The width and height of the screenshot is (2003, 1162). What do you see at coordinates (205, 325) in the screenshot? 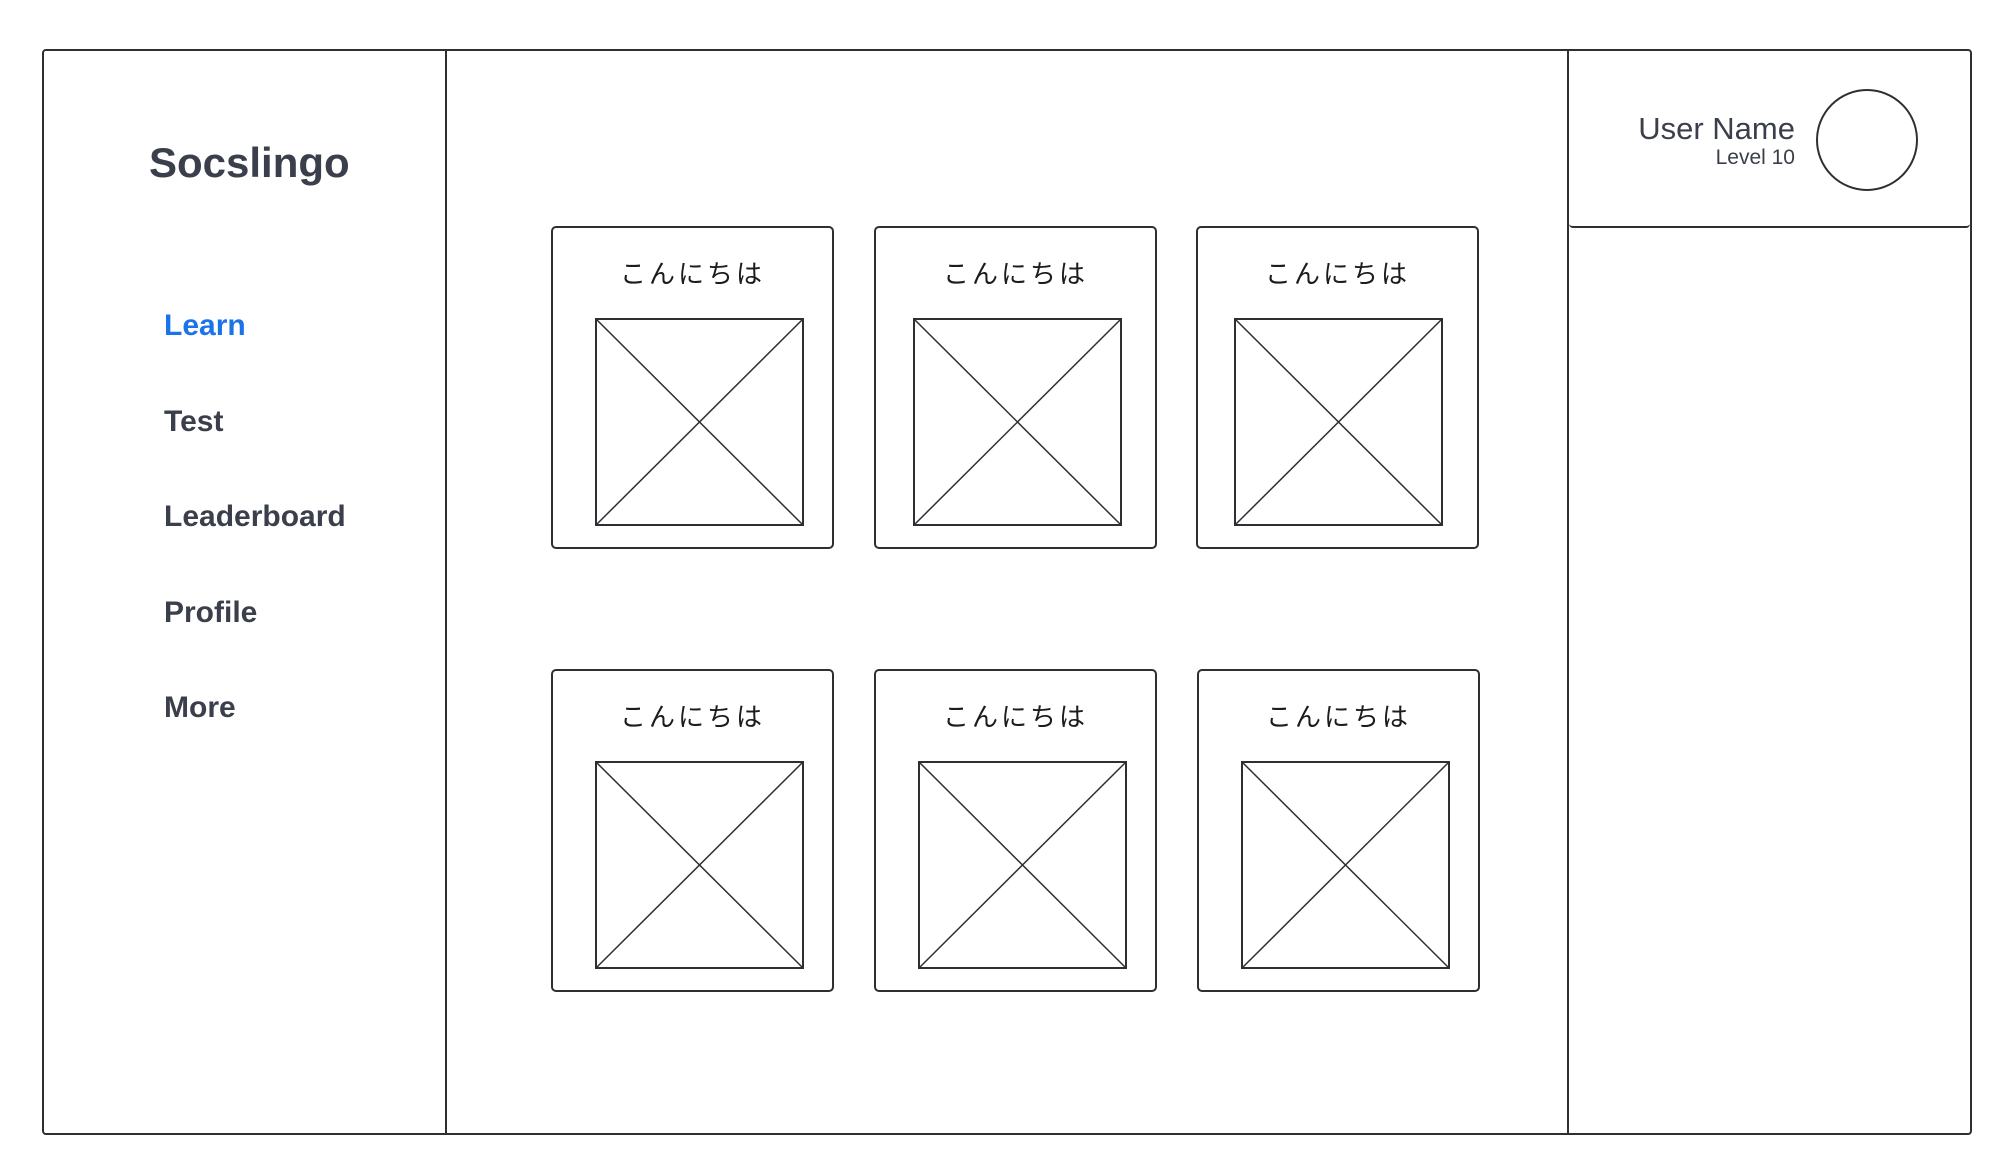
I see `sidebar-item-learn: Learn` at bounding box center [205, 325].